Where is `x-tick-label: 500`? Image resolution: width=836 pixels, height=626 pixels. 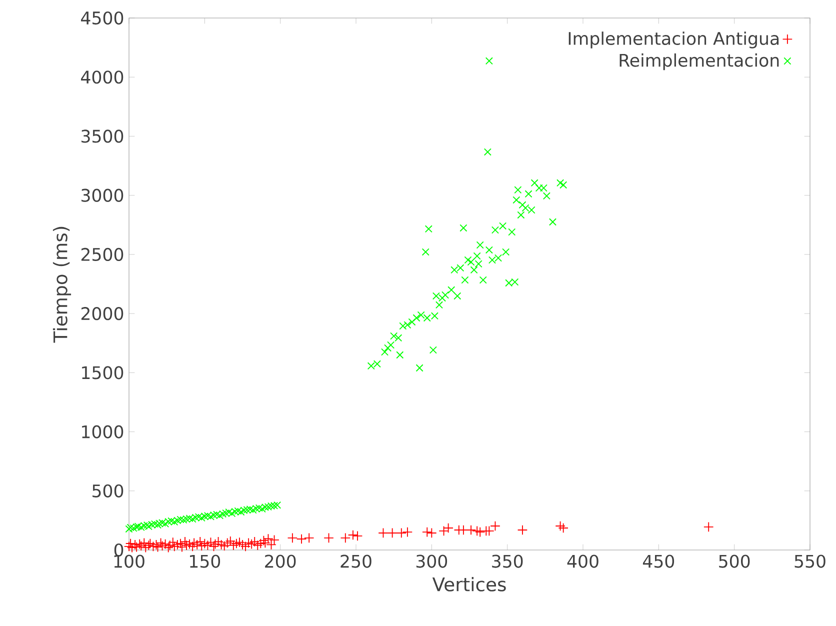
x-tick-label: 500 is located at coordinates (734, 561).